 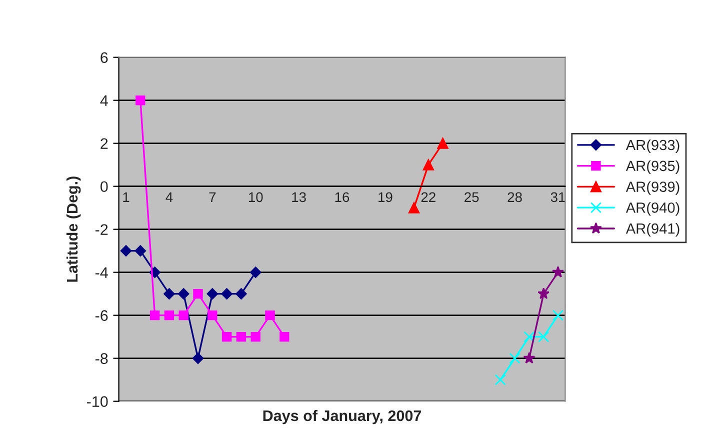 I want to click on legend-label: AR(941), so click(x=653, y=230).